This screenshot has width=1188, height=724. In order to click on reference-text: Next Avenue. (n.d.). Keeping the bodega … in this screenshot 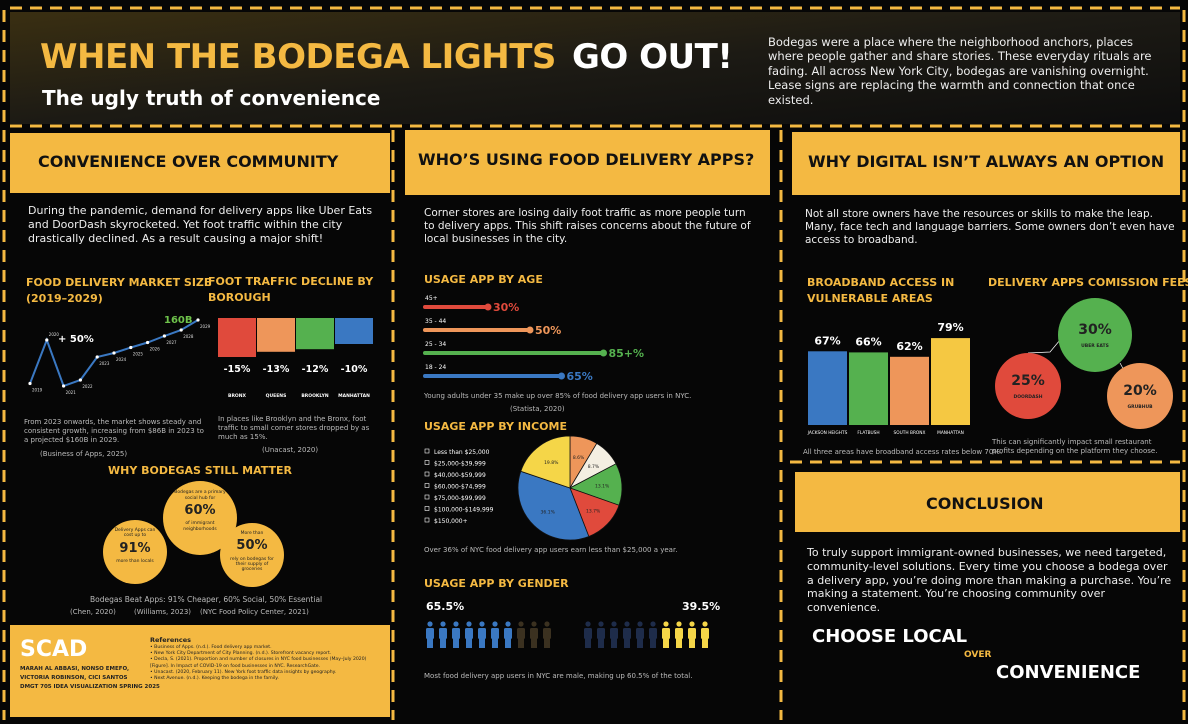, I will do `click(216, 678)`.